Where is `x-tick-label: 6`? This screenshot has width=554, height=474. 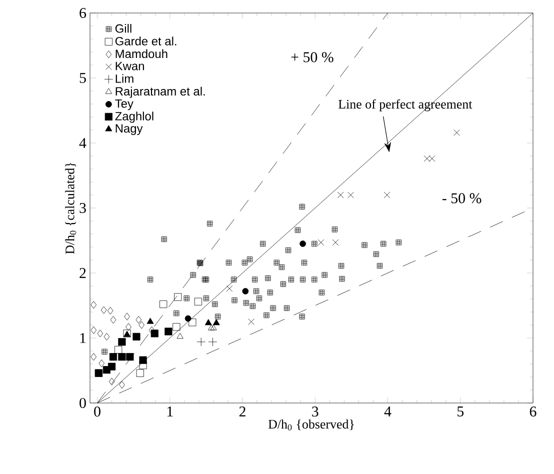 x-tick-label: 6 is located at coordinates (533, 411).